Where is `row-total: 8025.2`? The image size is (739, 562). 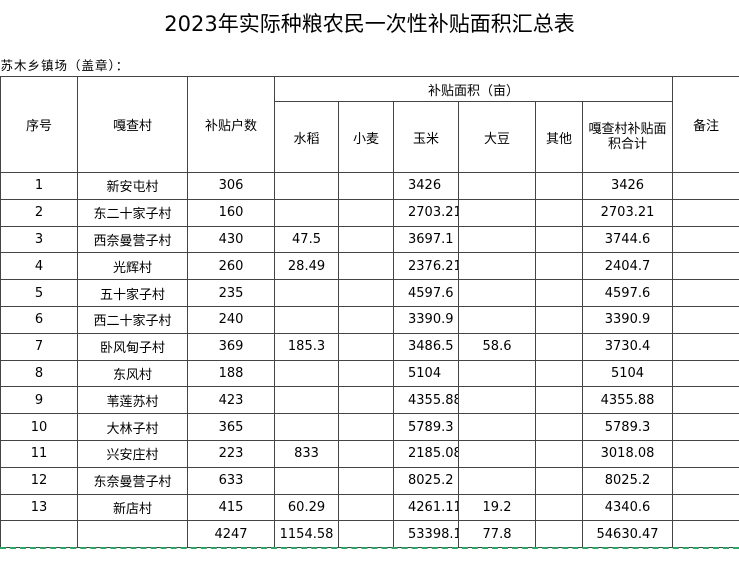 row-total: 8025.2 is located at coordinates (628, 480).